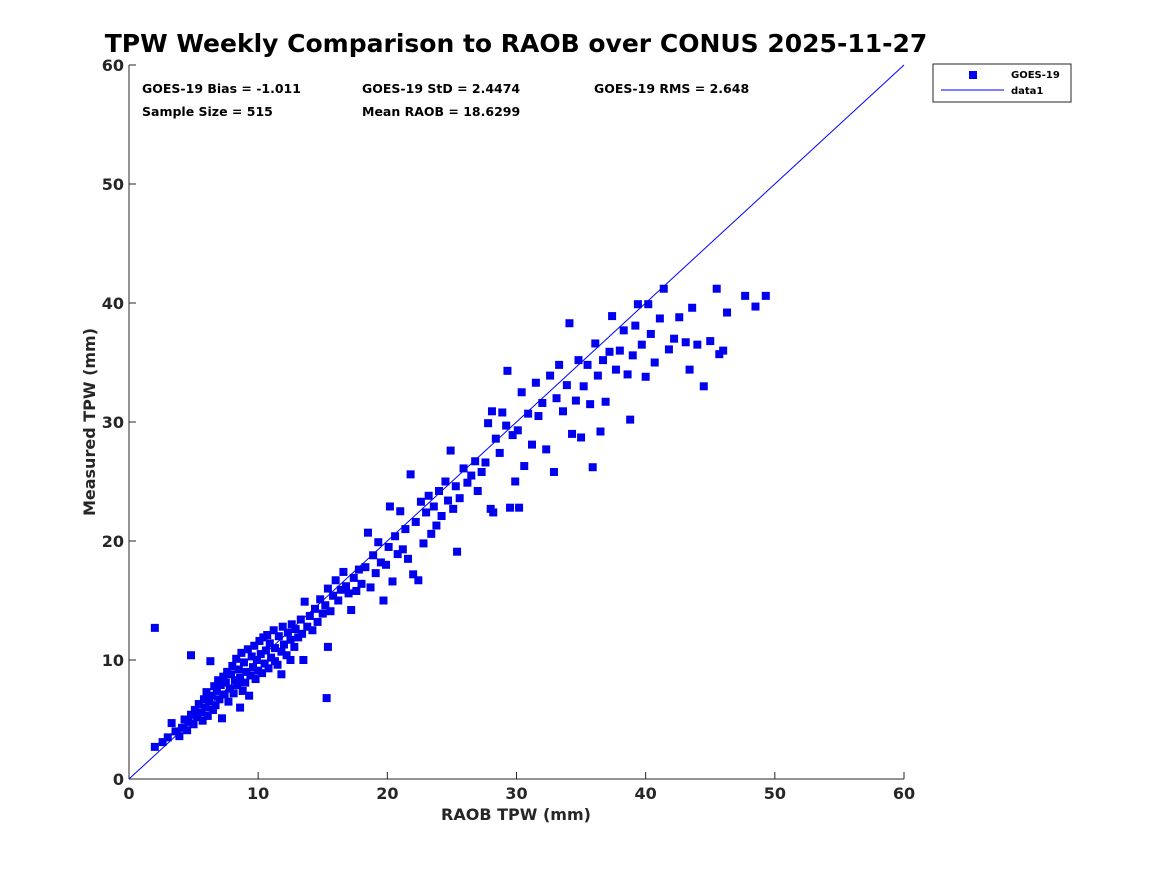 This screenshot has width=1167, height=875. I want to click on y-tick-label: 50, so click(113, 184).